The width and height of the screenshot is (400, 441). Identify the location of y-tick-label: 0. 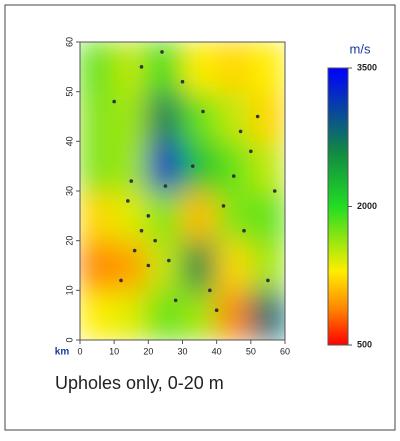
(69, 339).